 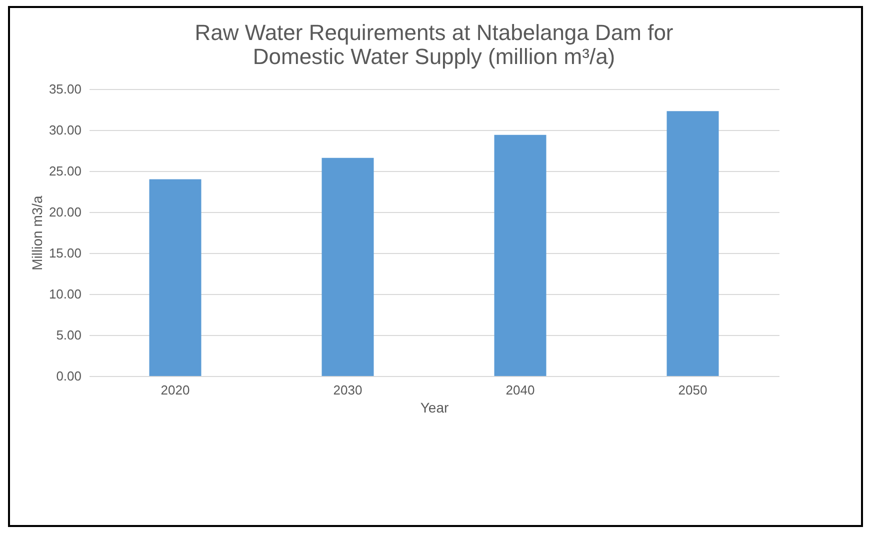 What do you see at coordinates (434, 408) in the screenshot?
I see `x-axis-title: Year` at bounding box center [434, 408].